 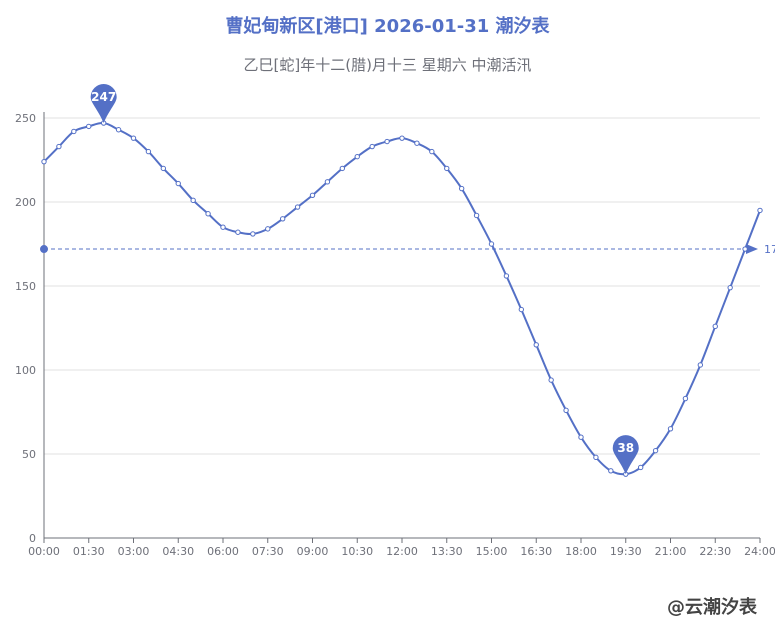 I want to click on chart-title: 曹妃甸新区[港口] 2026-01-31 潮汐表, so click(x=387, y=26).